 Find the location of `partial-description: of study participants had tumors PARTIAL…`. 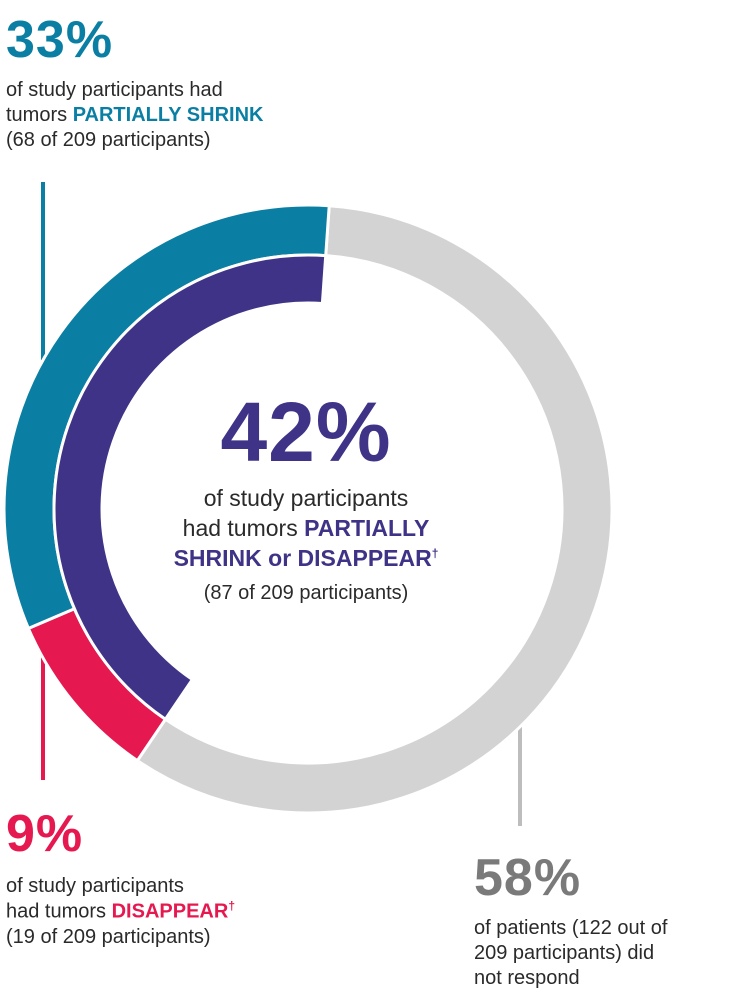

partial-description: of study participants had tumors PARTIAL… is located at coordinates (134, 115).